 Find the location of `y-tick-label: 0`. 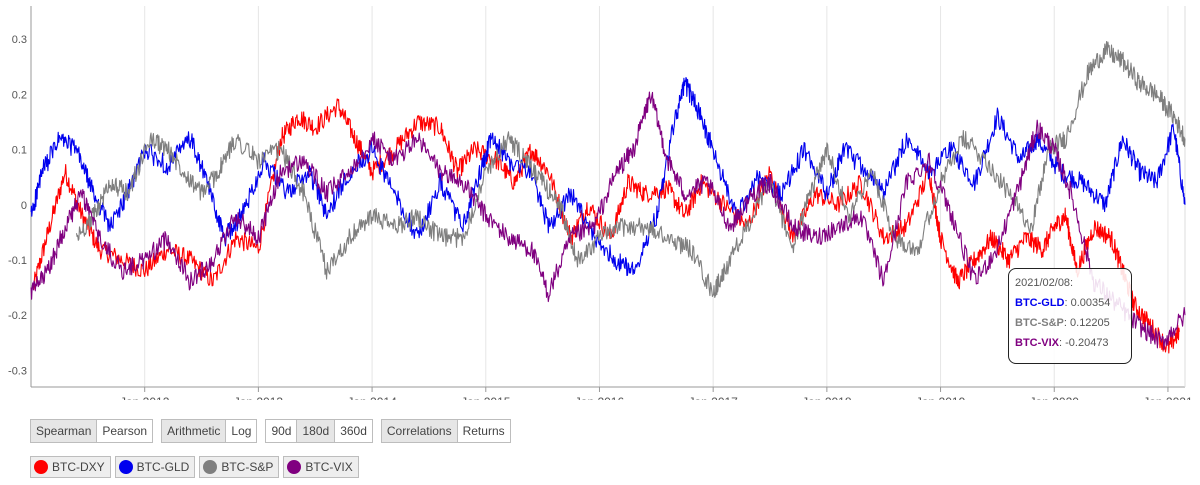

y-tick-label: 0 is located at coordinates (24, 206).